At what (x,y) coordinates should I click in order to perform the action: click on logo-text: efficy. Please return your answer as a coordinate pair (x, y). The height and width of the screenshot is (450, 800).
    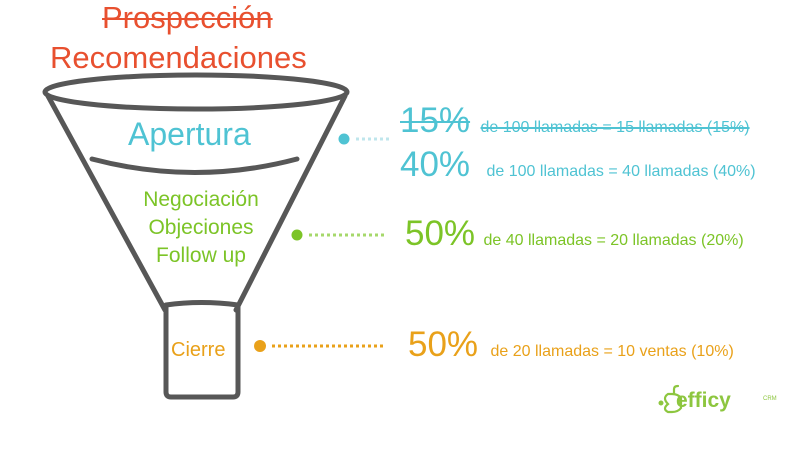
    Looking at the image, I should click on (703, 400).